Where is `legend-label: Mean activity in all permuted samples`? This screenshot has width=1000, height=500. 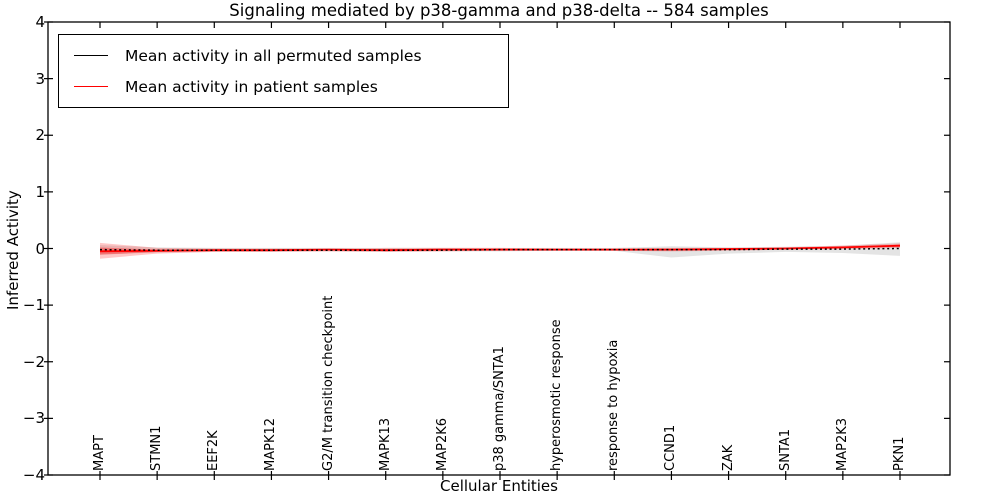
legend-label: Mean activity in all permuted samples is located at coordinates (273, 55).